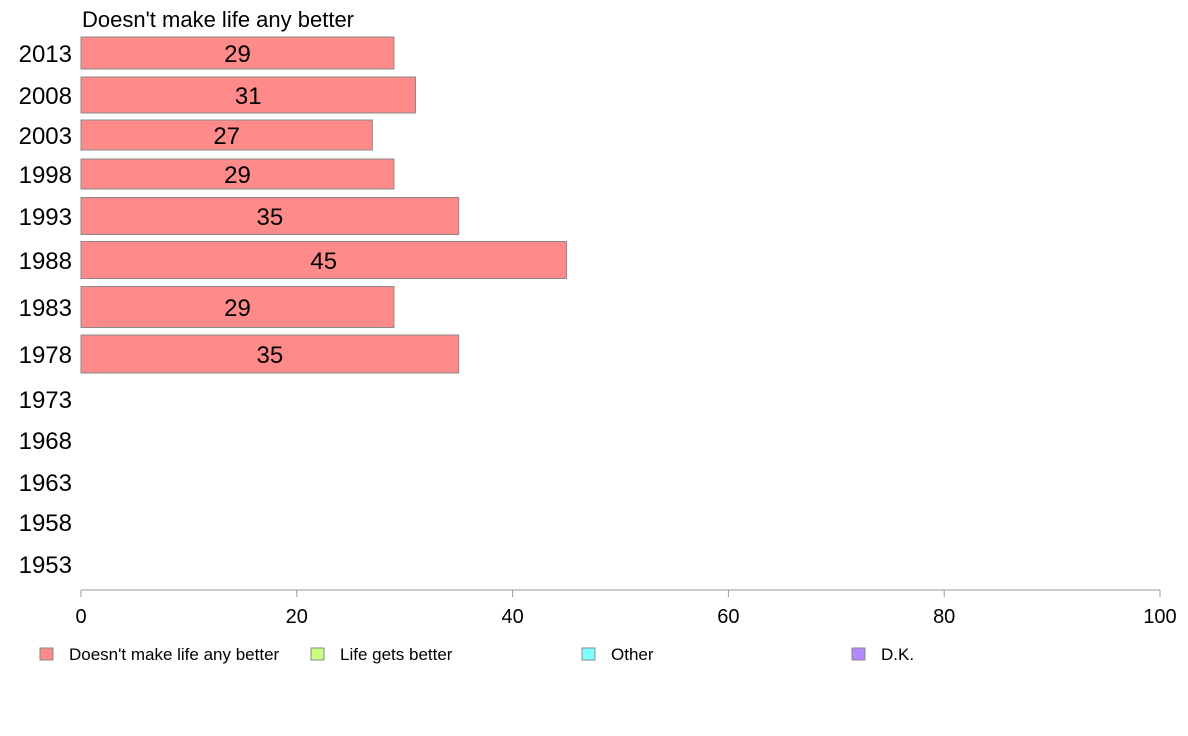  I want to click on x-tick-label: 40, so click(512, 617).